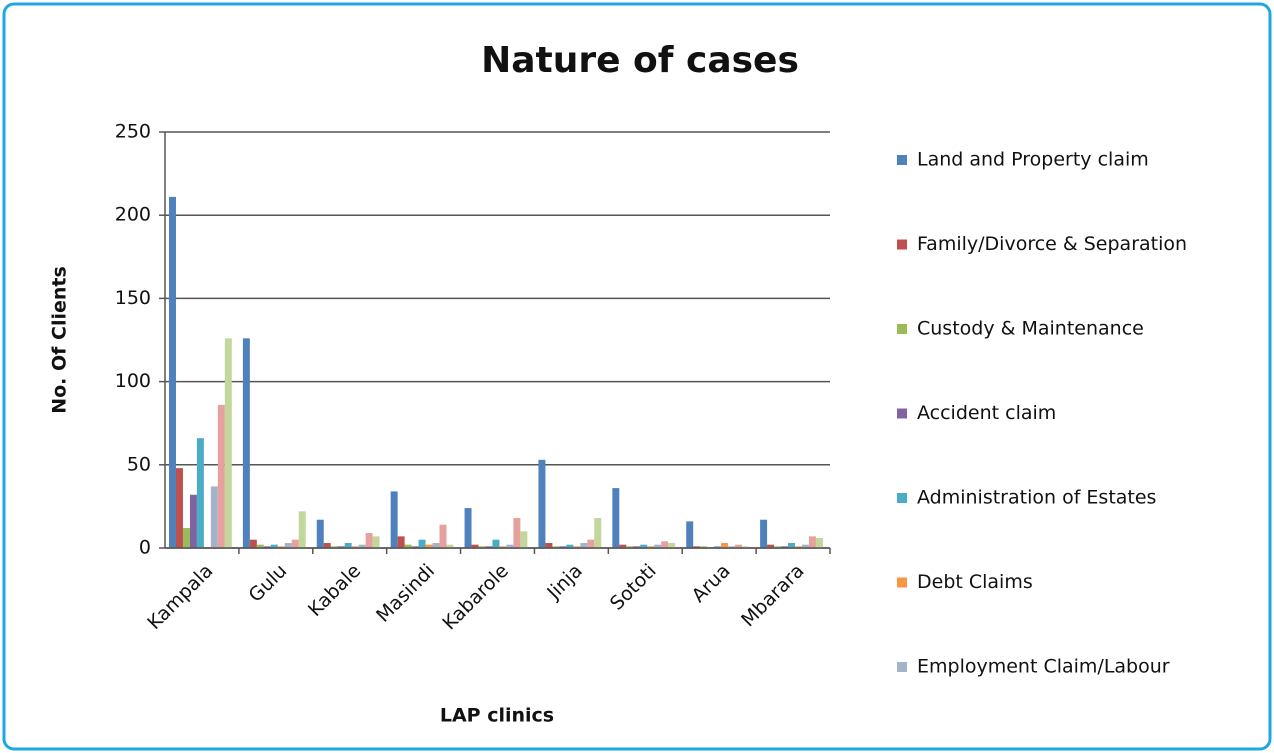 This screenshot has height=753, width=1274. I want to click on legend-label: Family/Divorce & Separation, so click(1052, 244).